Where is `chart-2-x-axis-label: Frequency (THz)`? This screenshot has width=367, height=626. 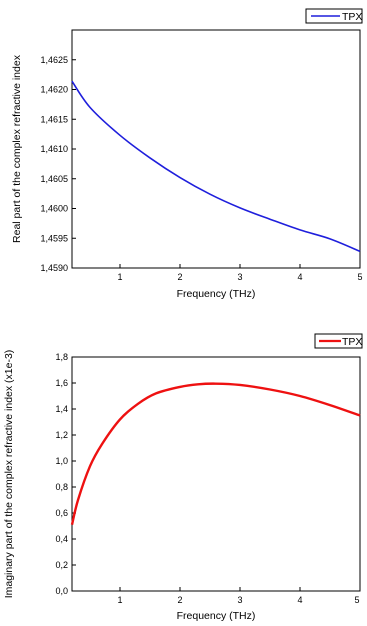
chart-2-x-axis-label: Frequency (THz) is located at coordinates (216, 616).